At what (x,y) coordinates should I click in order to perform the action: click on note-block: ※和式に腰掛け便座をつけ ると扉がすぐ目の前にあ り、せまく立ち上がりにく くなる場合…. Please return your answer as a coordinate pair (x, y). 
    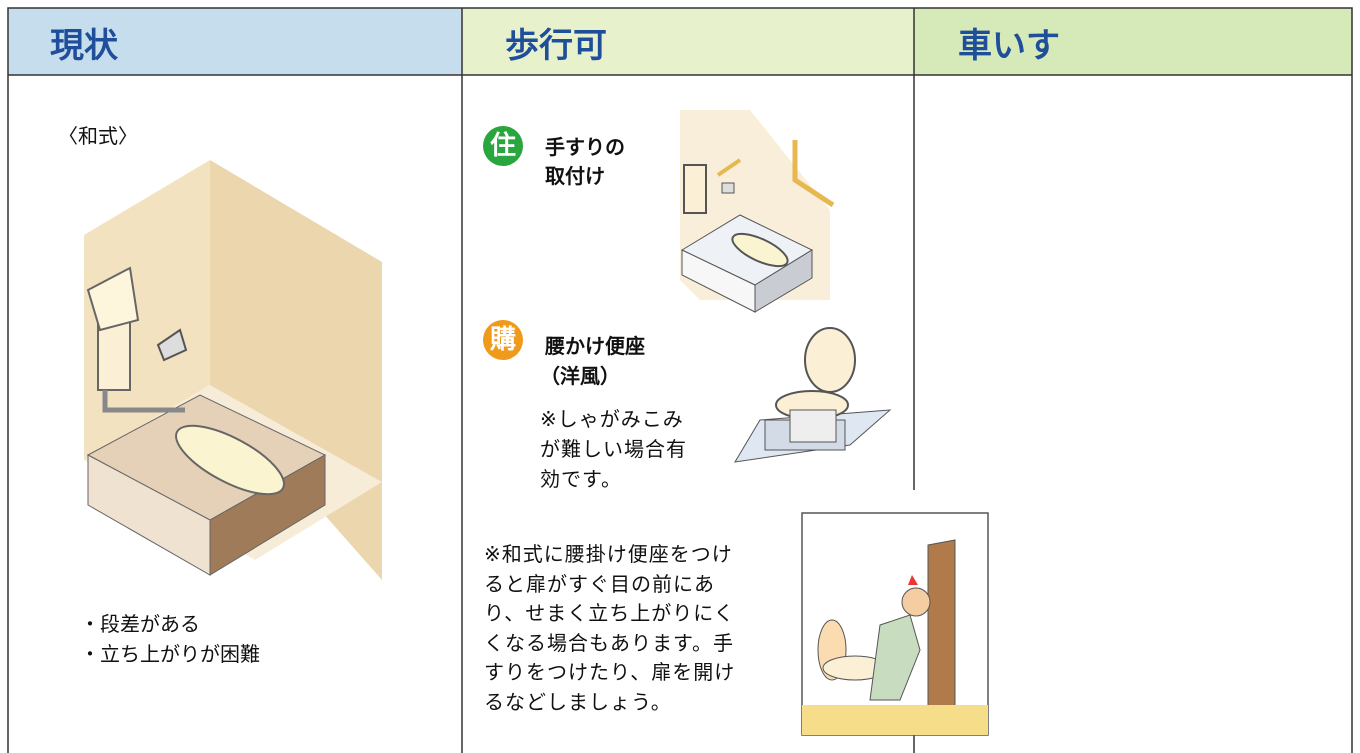
    Looking at the image, I should click on (609, 628).